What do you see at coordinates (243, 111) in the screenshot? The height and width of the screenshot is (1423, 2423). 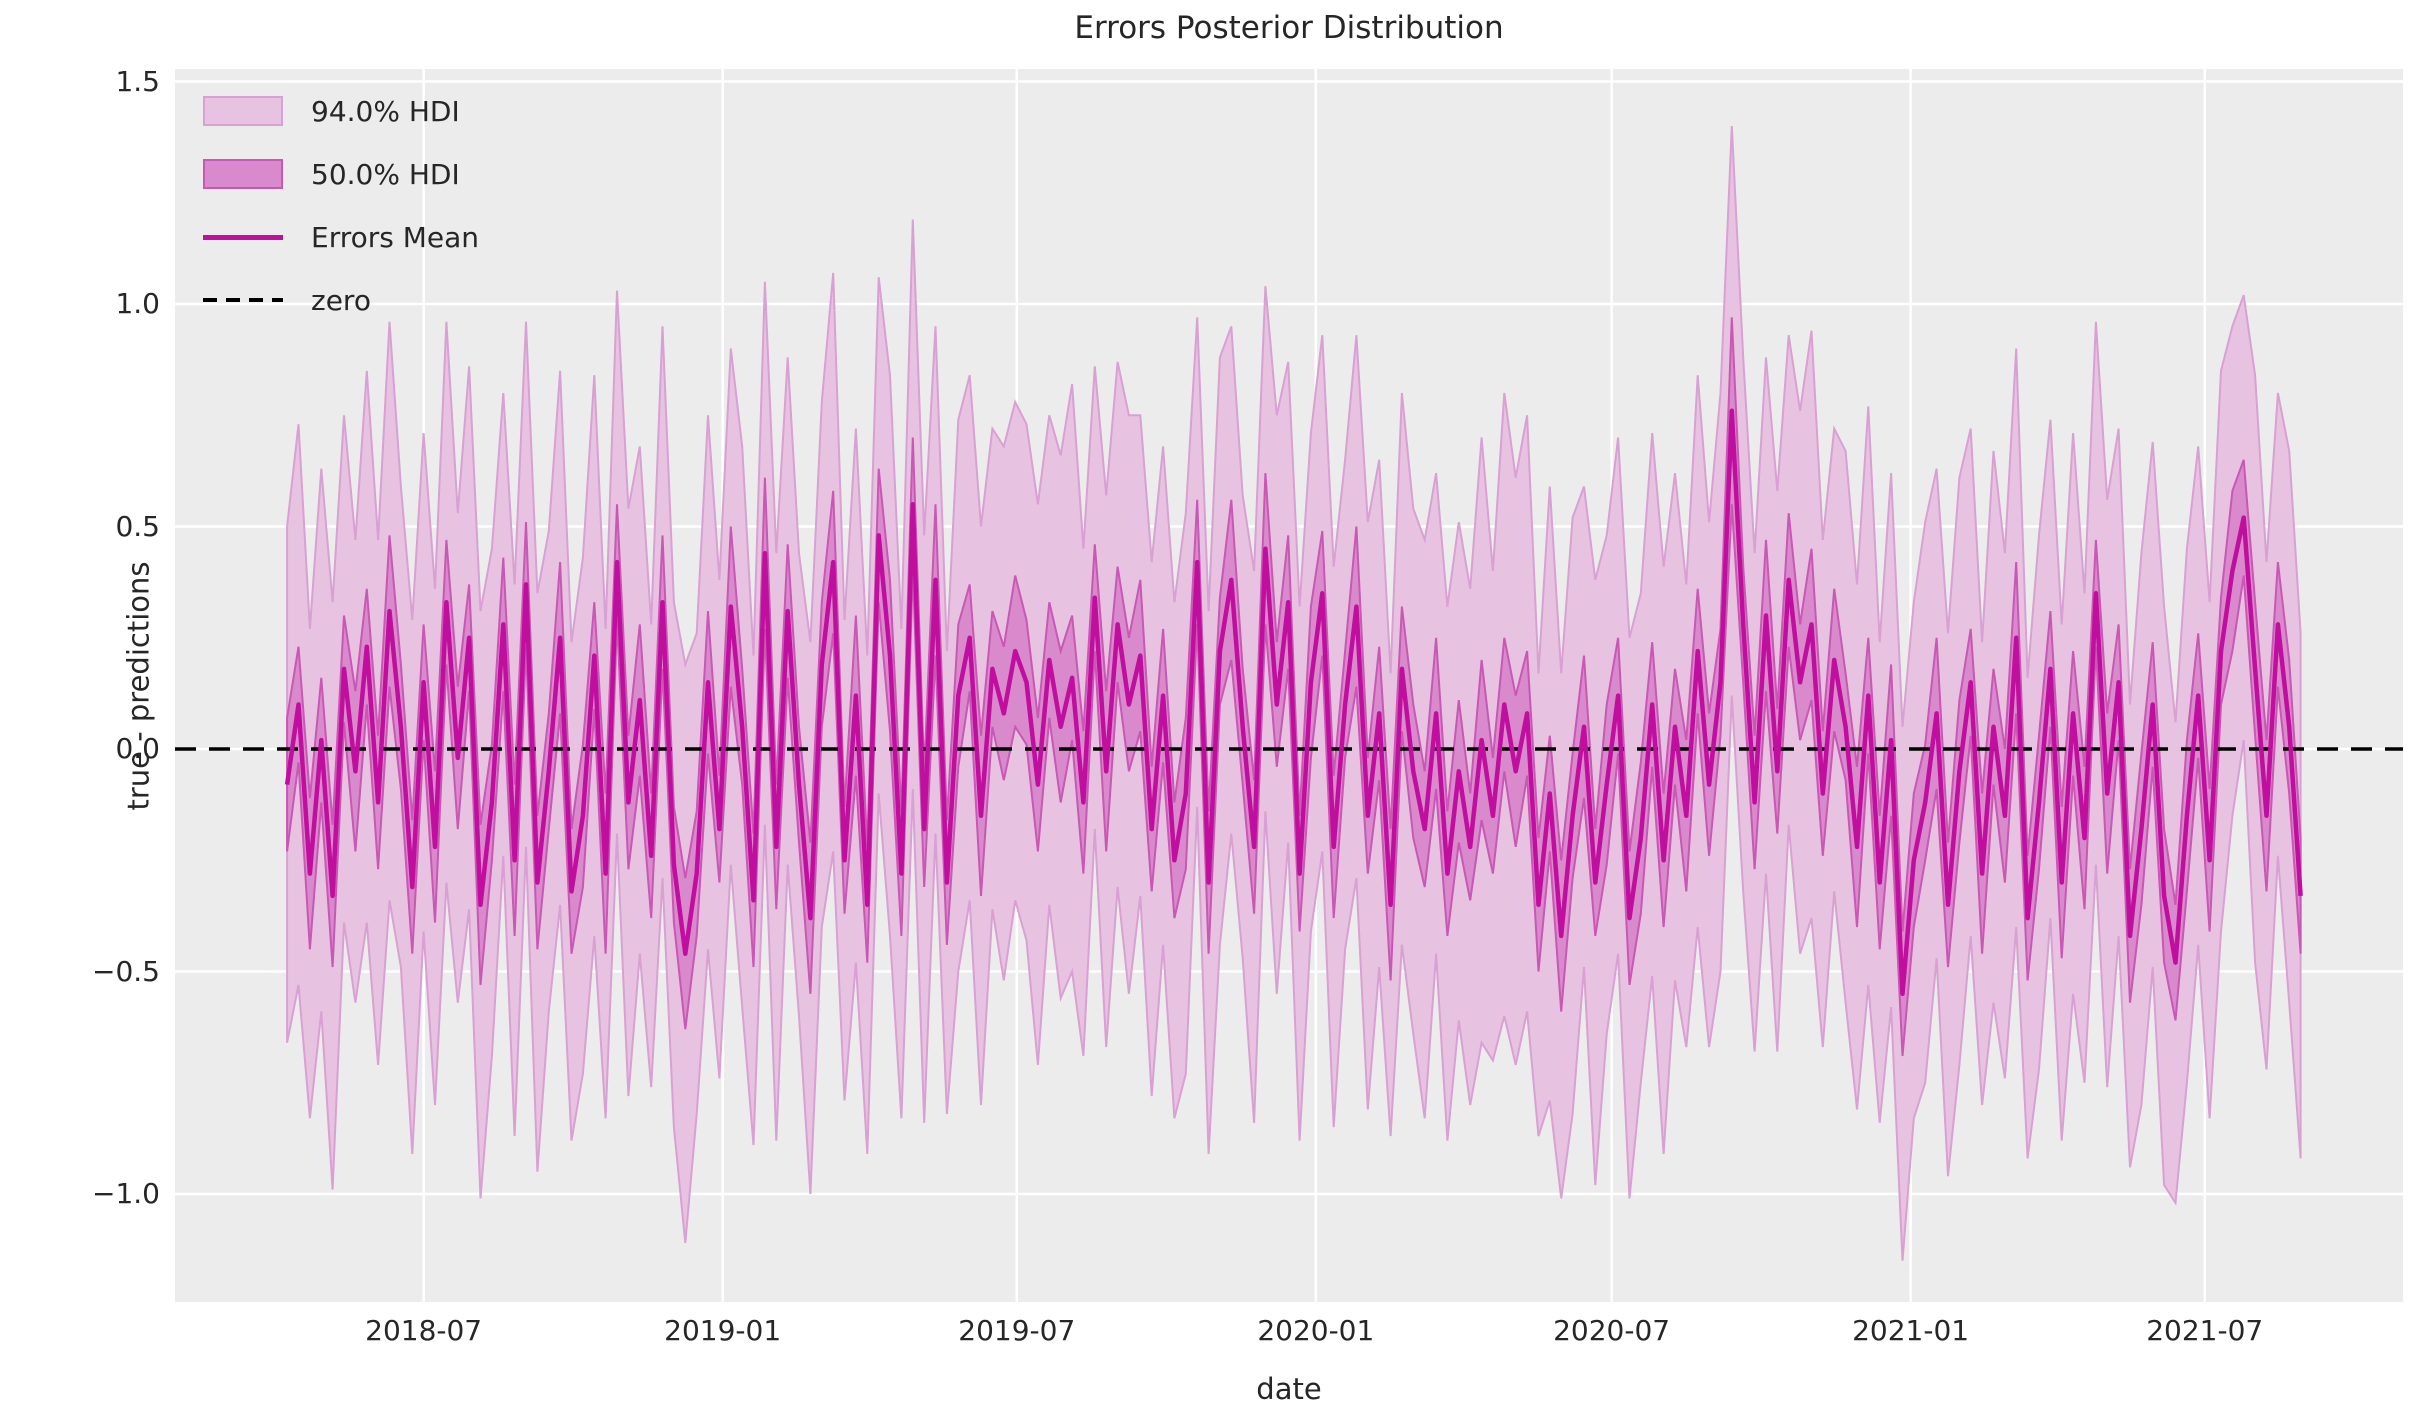 I see `hdi94-swatch-icon` at bounding box center [243, 111].